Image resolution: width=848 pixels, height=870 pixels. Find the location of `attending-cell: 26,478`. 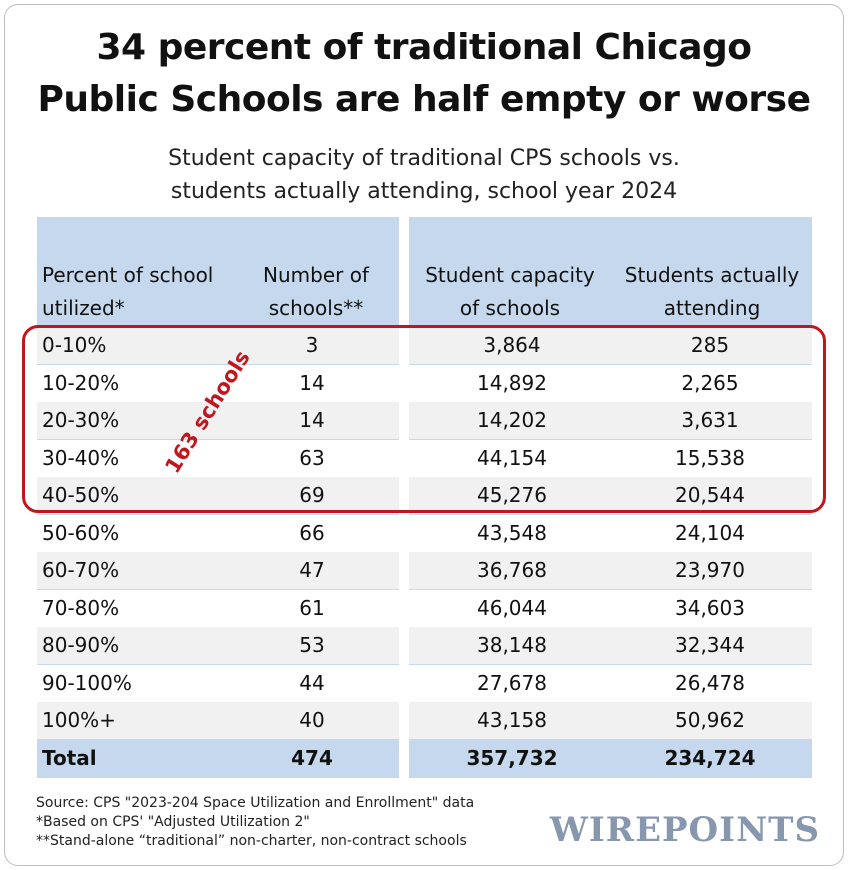

attending-cell: 26,478 is located at coordinates (710, 682).